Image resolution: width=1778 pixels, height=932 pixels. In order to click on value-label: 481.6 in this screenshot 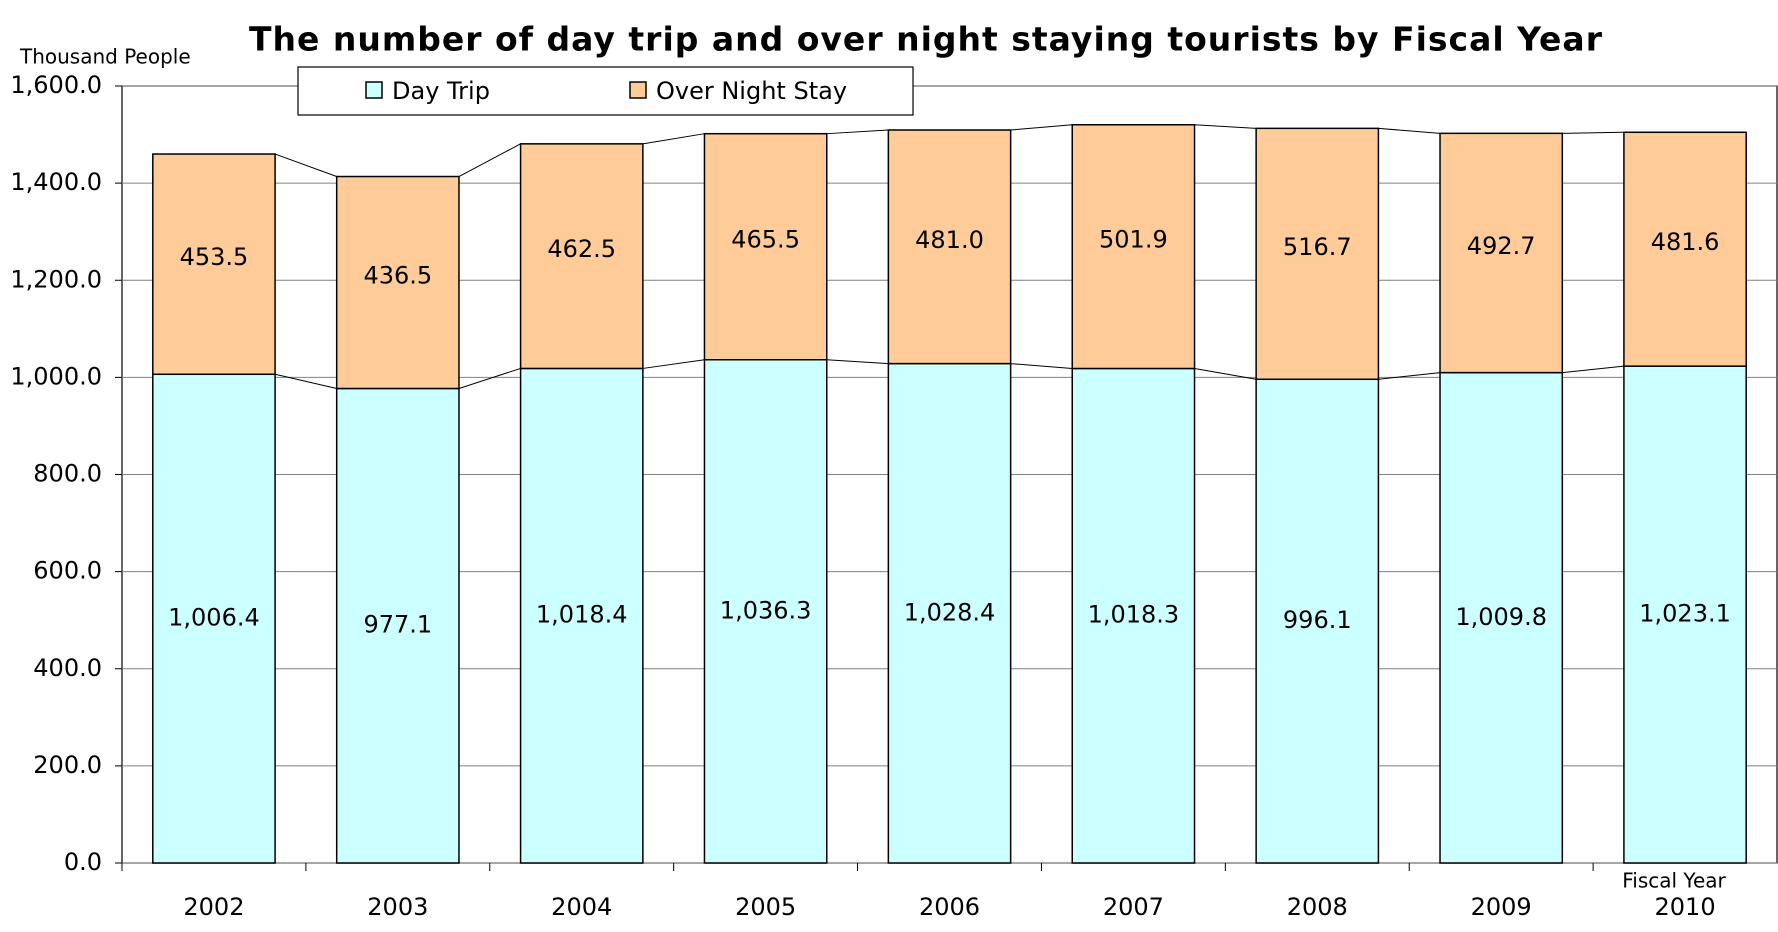, I will do `click(1685, 242)`.